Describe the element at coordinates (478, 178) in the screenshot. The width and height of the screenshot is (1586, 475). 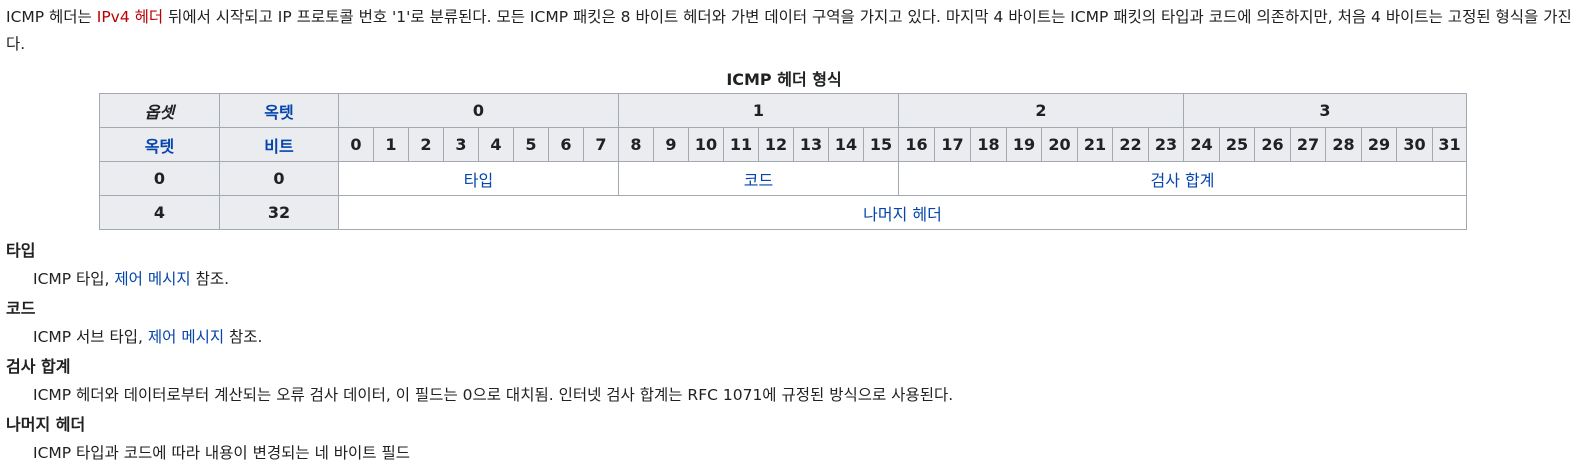
I see `type-field: 타입` at that location.